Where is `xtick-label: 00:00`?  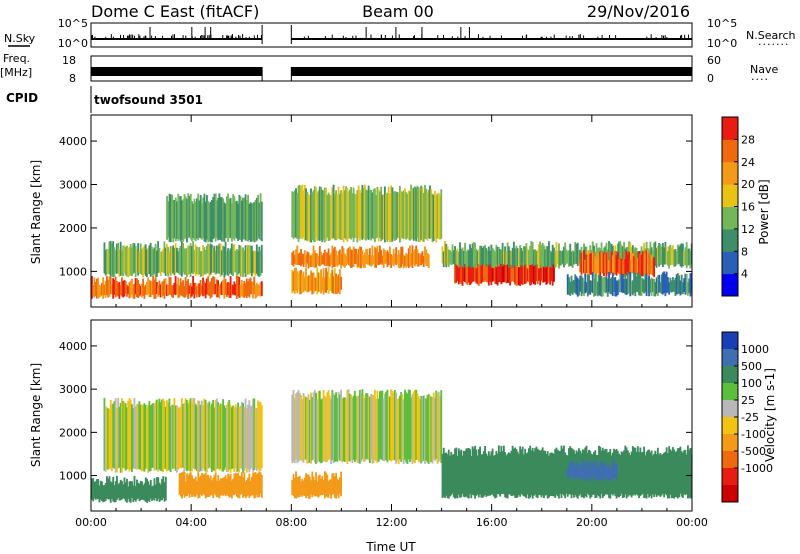
xtick-label: 00:00 is located at coordinates (692, 522).